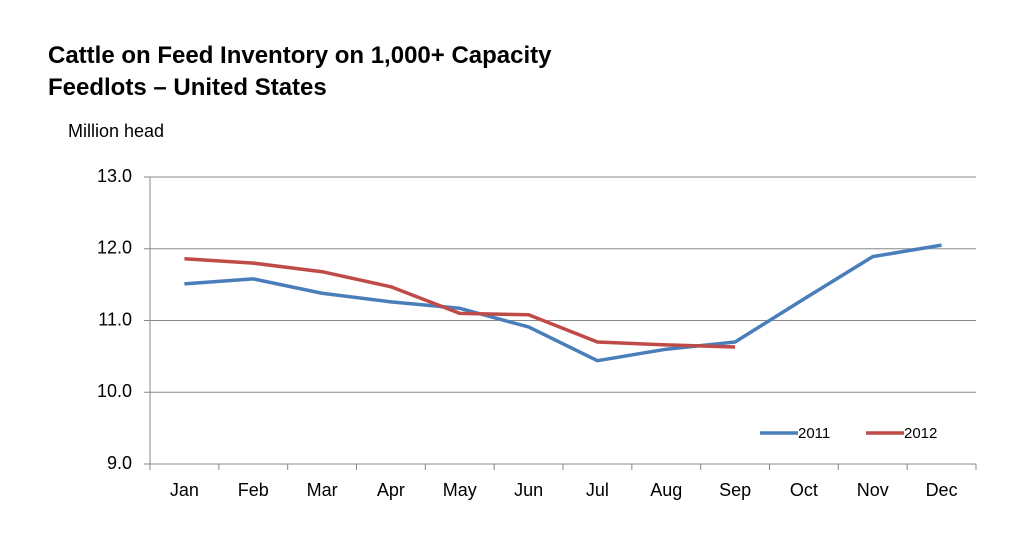  What do you see at coordinates (114, 248) in the screenshot?
I see `y-tick-label: 12.0` at bounding box center [114, 248].